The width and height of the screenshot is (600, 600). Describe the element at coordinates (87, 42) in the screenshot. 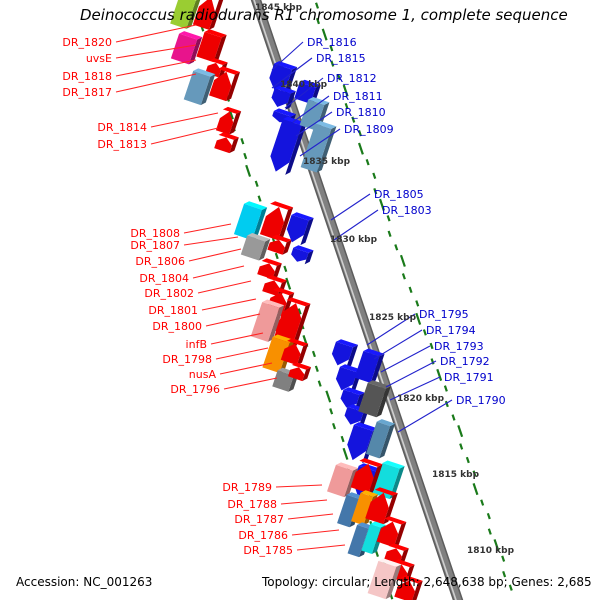

I see `gene-label-dr_1820: DR_1820` at that location.